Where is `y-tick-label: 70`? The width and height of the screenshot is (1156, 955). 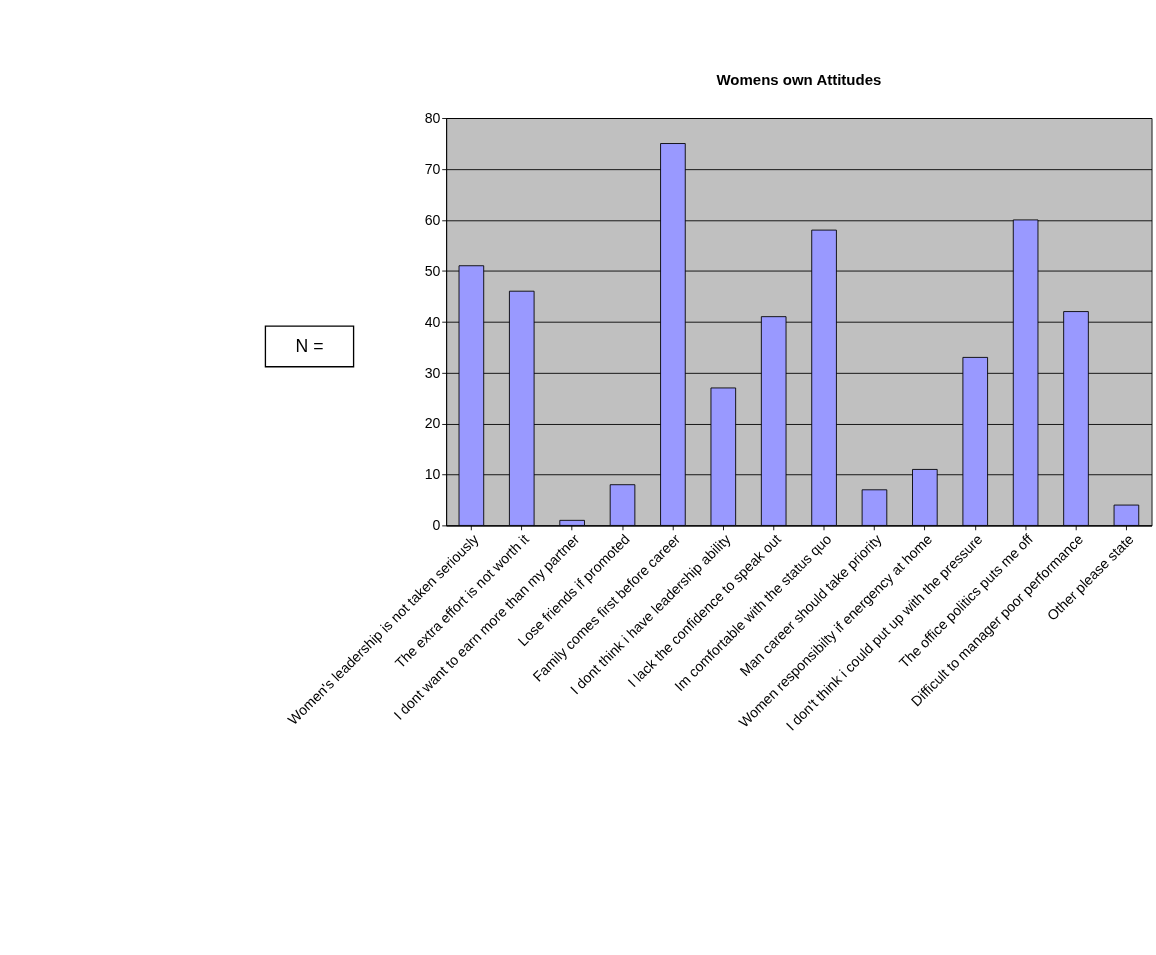 y-tick-label: 70 is located at coordinates (432, 168).